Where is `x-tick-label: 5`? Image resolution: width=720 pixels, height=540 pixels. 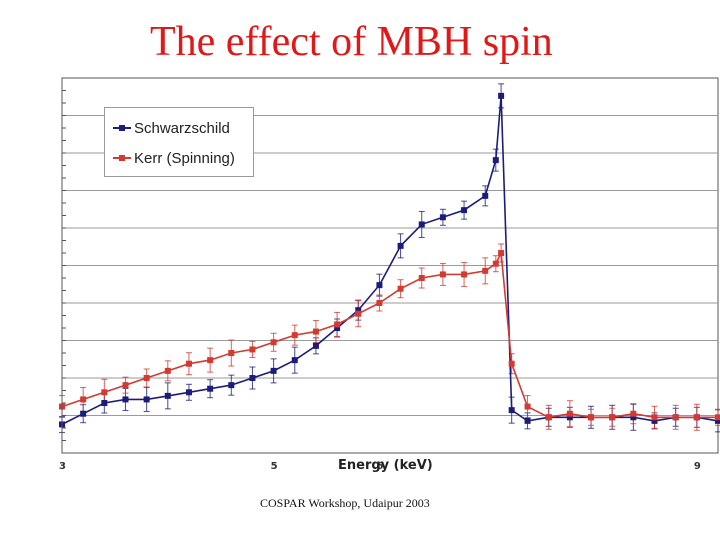
x-tick-label: 5 is located at coordinates (274, 466).